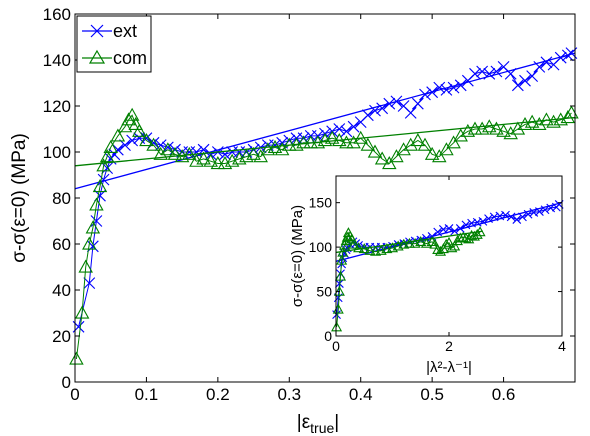 The height and width of the screenshot is (436, 590). Describe the element at coordinates (304, 422) in the screenshot. I see `main-x-axis-label-base: |ε` at that location.